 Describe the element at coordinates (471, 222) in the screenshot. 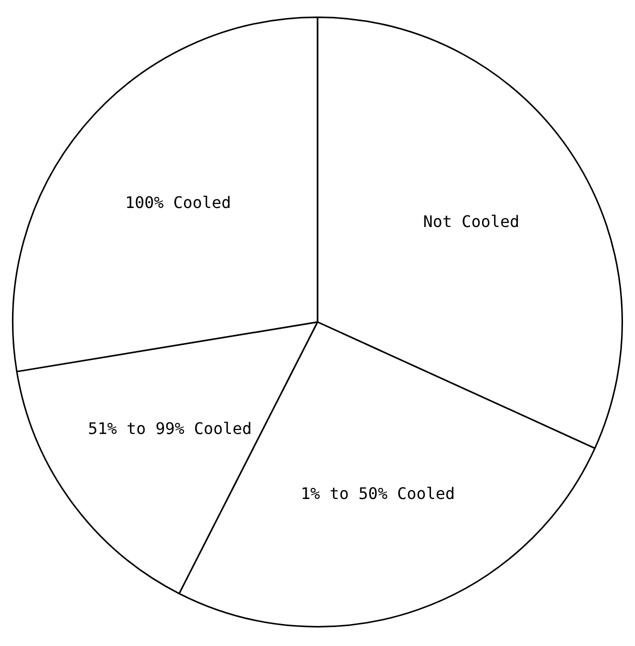

I see `slice-label: Not Cooled` at that location.